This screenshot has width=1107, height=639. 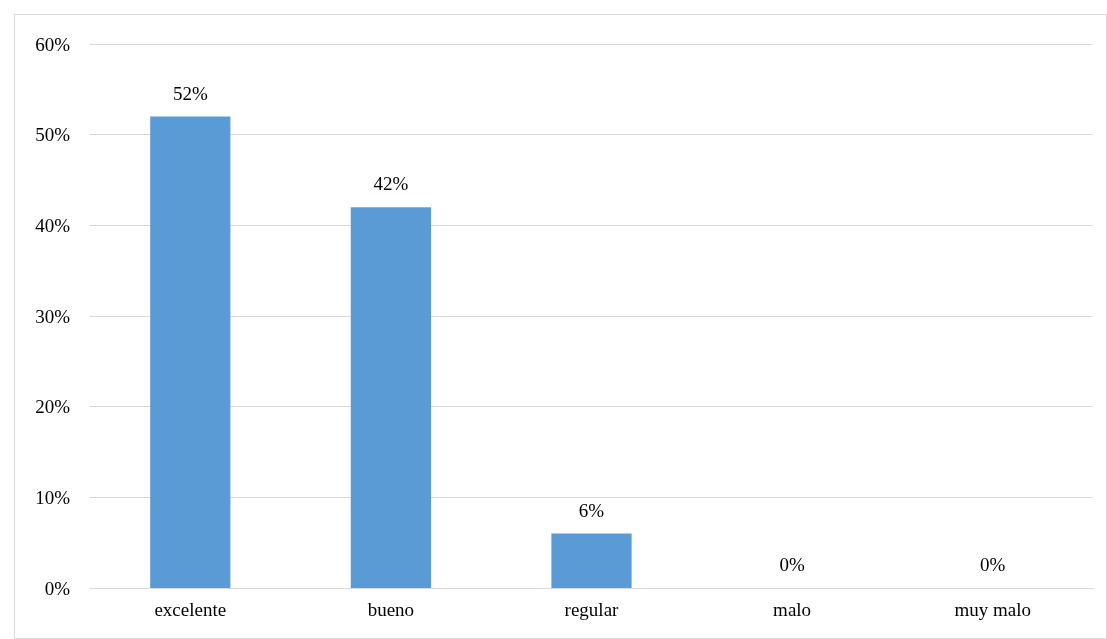 What do you see at coordinates (53, 316) in the screenshot?
I see `y-tick-label: 30%` at bounding box center [53, 316].